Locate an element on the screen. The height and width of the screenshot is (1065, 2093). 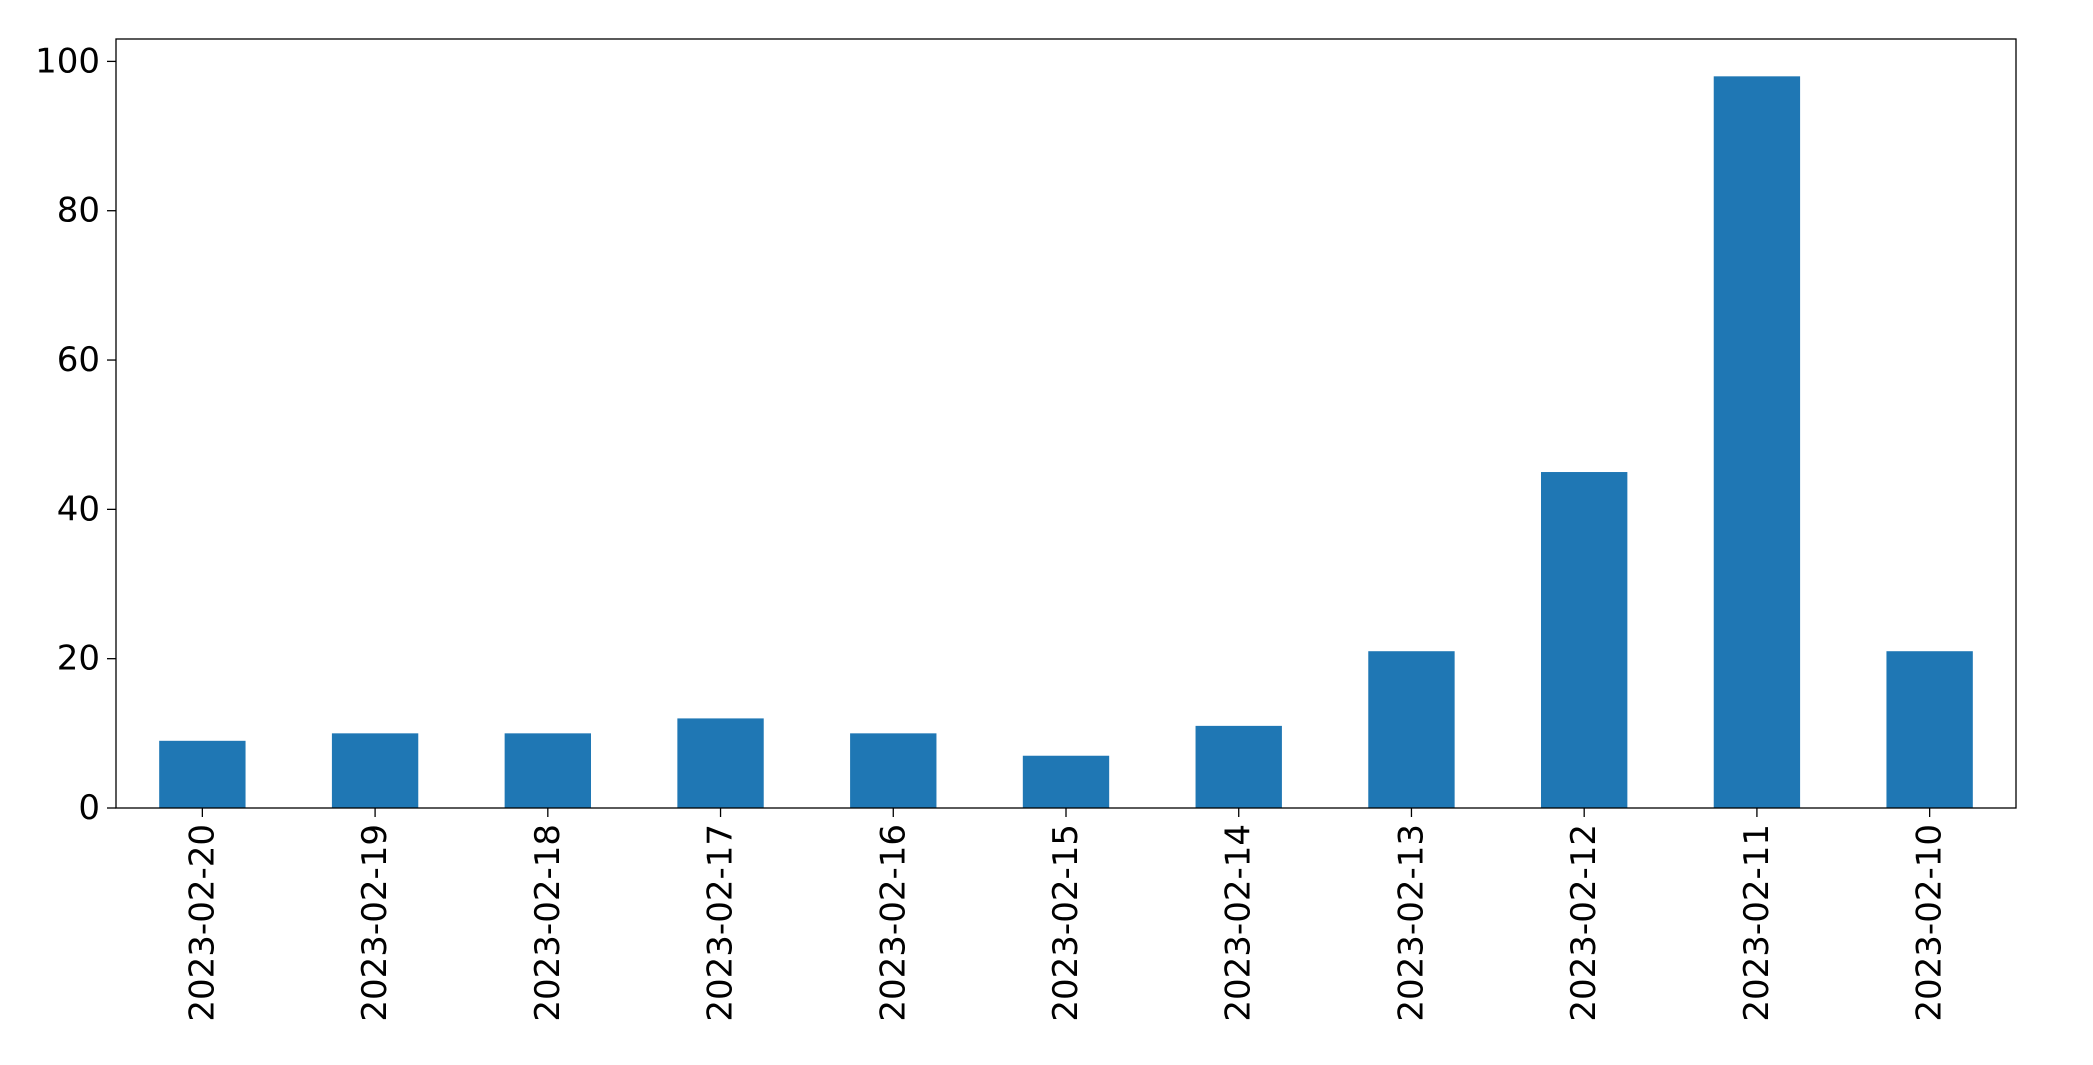
y-tick-label: 60 is located at coordinates (78, 360).